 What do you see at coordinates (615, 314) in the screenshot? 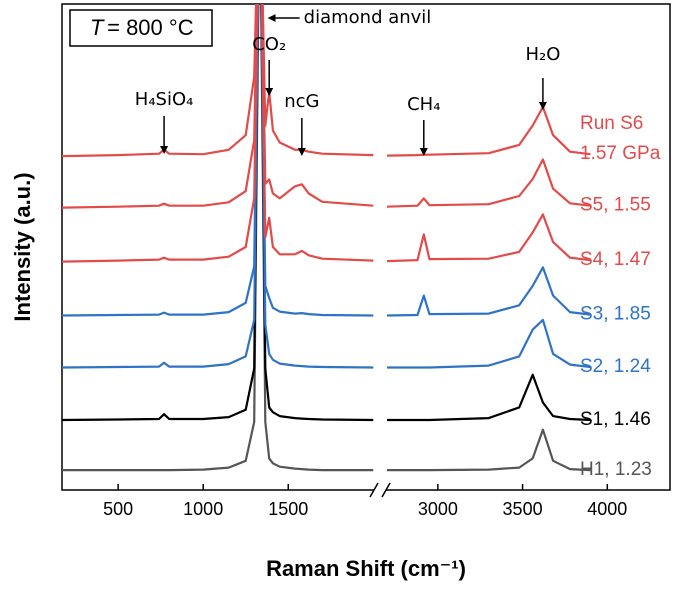
I see `series-label: S3, 1.85` at bounding box center [615, 314].